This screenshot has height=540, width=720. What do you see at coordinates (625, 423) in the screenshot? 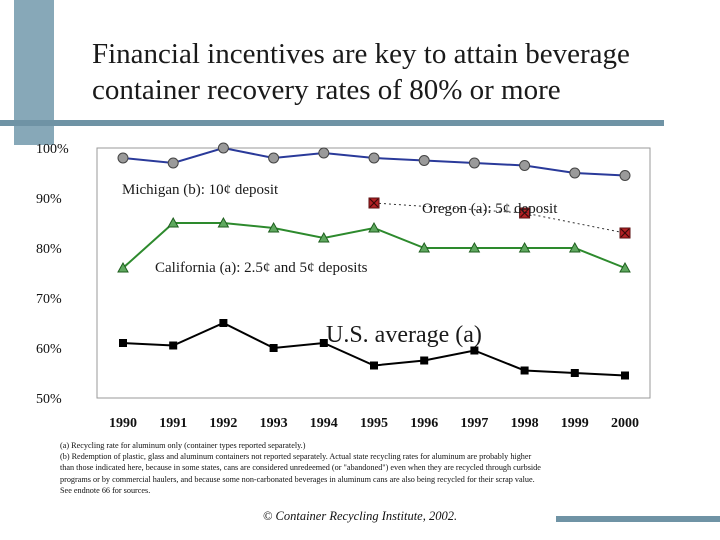
I see `x-tick-label: 2000` at bounding box center [625, 423].